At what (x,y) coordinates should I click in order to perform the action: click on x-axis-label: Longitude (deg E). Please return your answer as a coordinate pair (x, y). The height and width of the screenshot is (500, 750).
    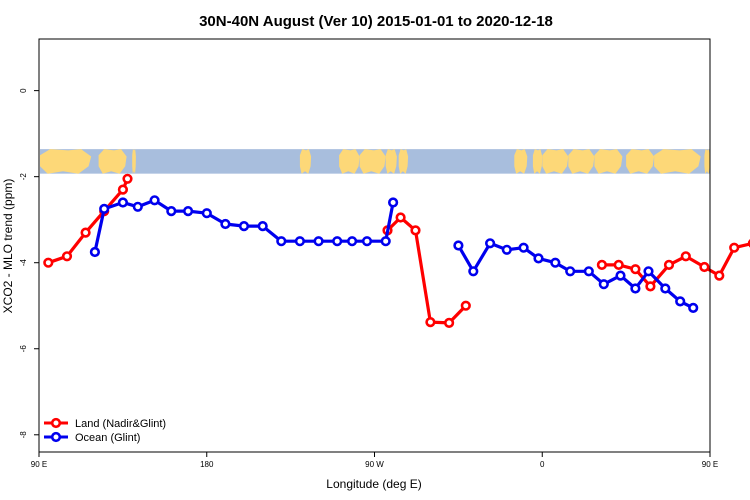
    Looking at the image, I should click on (373, 484).